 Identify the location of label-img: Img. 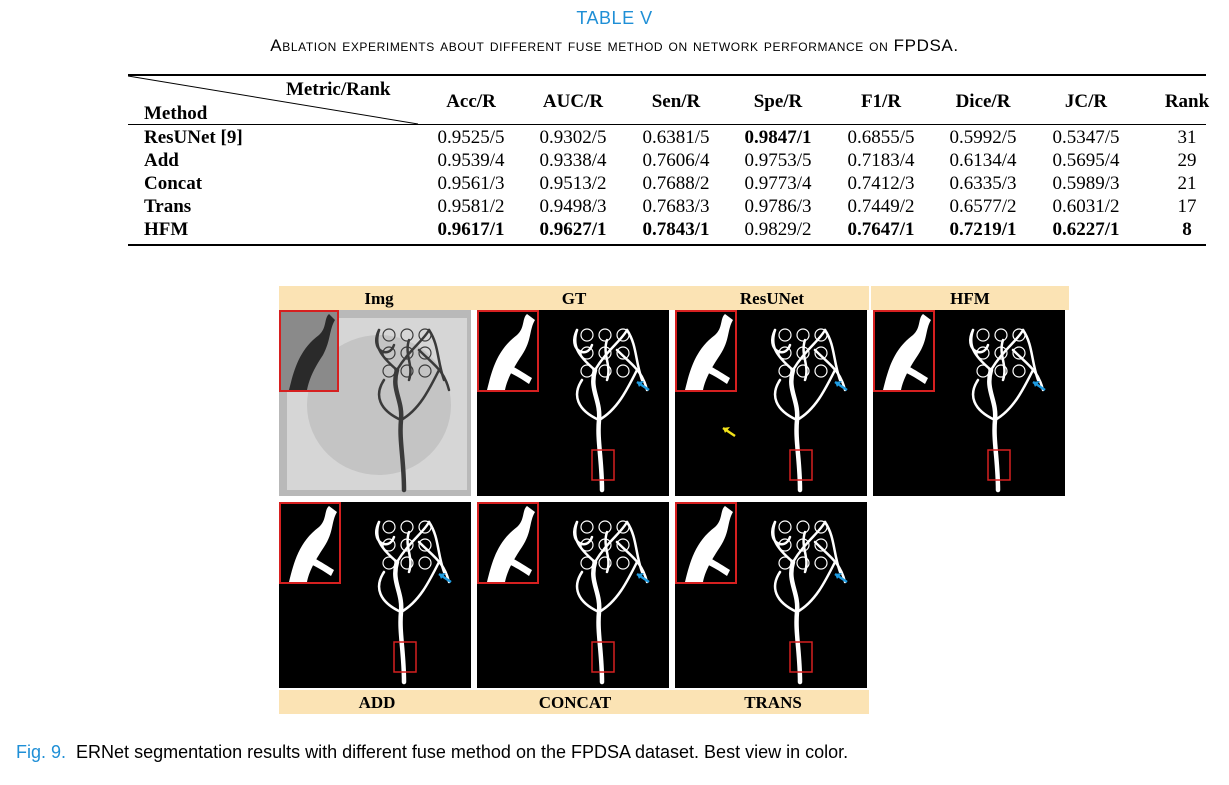
(379, 298).